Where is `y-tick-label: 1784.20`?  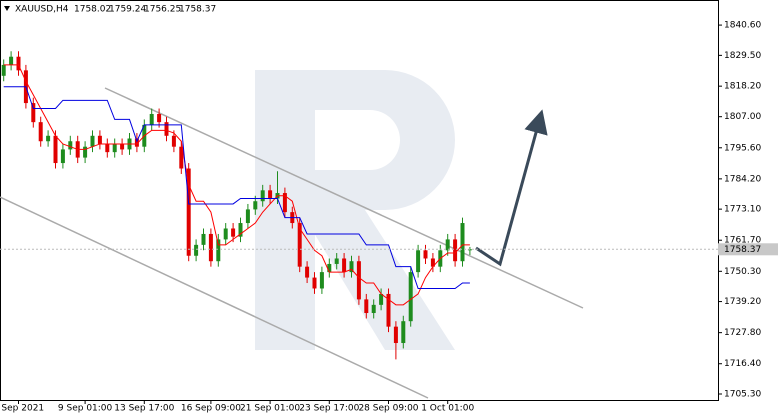 y-tick-label: 1784.20 is located at coordinates (742, 179).